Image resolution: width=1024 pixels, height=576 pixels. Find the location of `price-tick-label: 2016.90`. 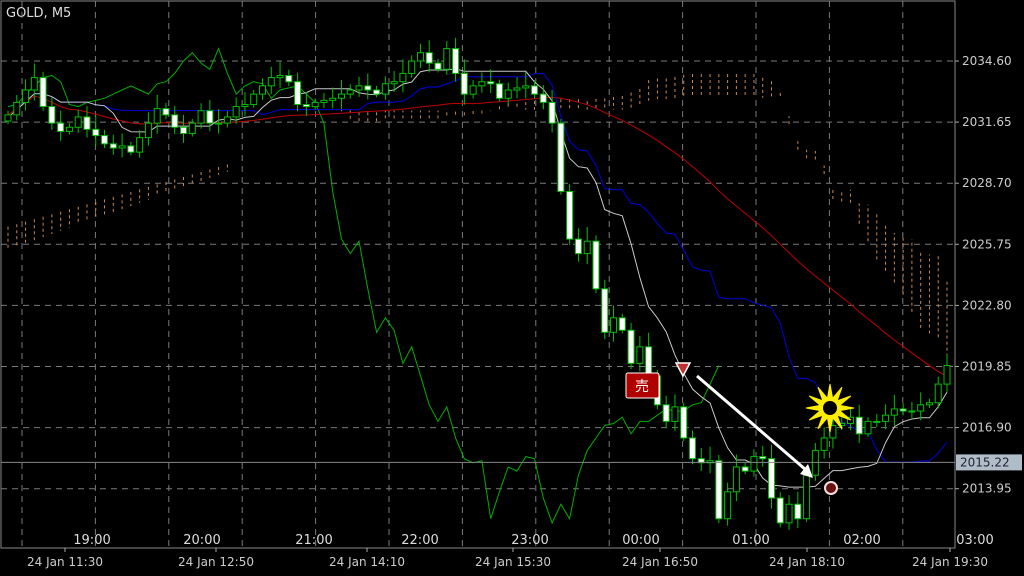

price-tick-label: 2016.90 is located at coordinates (987, 428).